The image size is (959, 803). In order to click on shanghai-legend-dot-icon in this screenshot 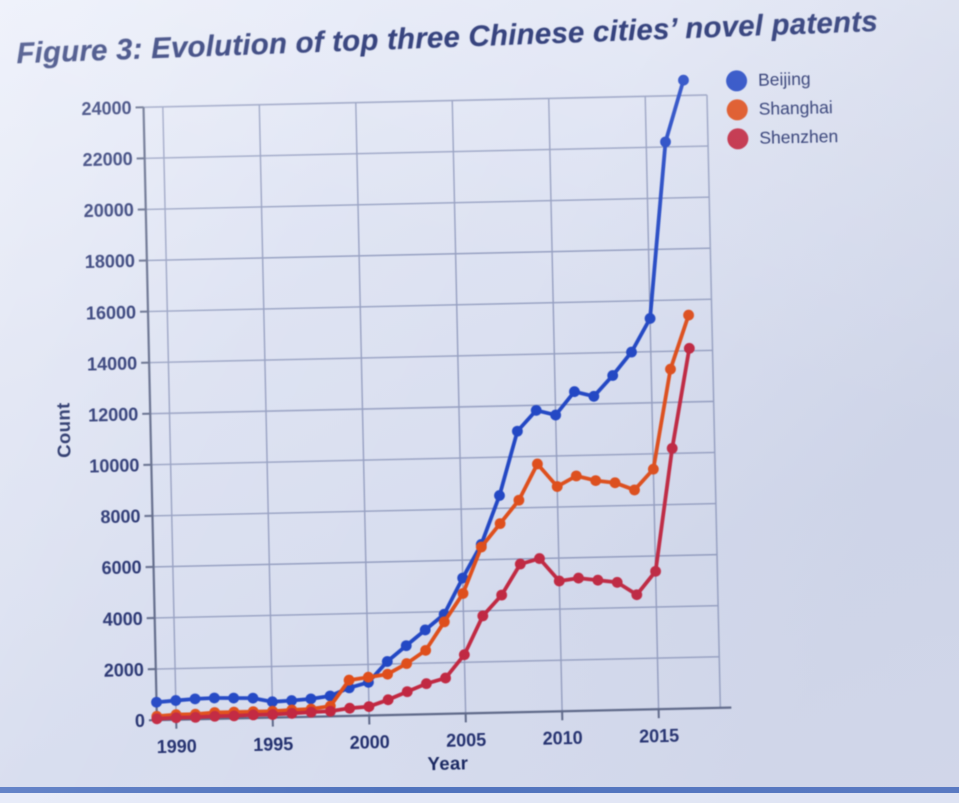, I will do `click(737, 109)`.